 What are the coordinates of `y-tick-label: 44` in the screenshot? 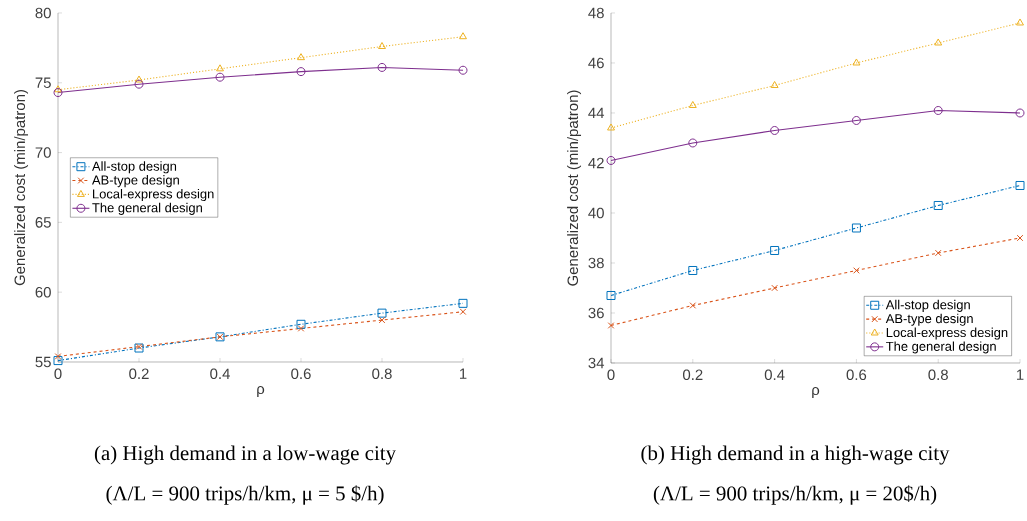 It's located at (596, 113).